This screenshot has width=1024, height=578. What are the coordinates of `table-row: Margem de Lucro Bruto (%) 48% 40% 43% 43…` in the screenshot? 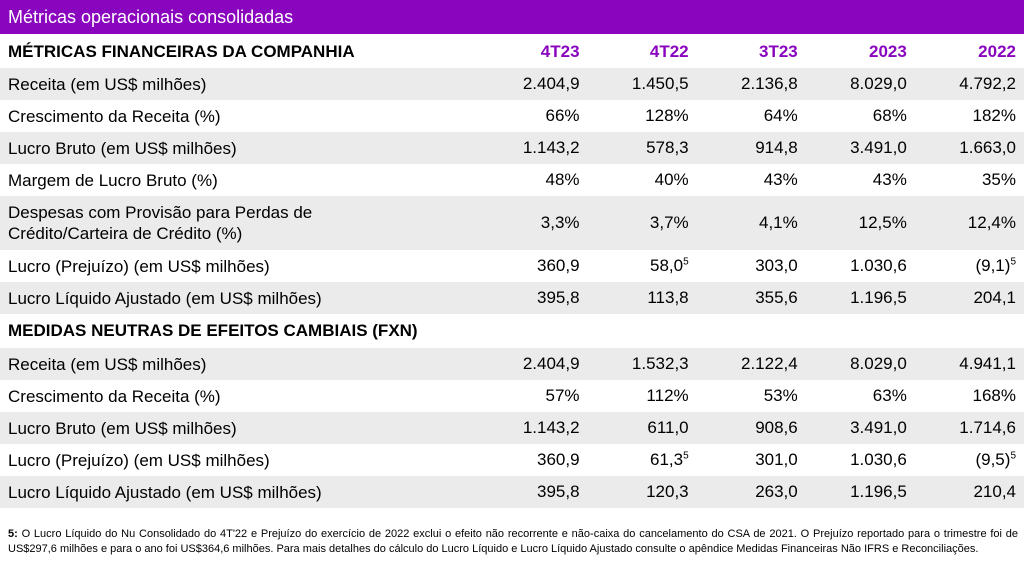 It's located at (512, 180).